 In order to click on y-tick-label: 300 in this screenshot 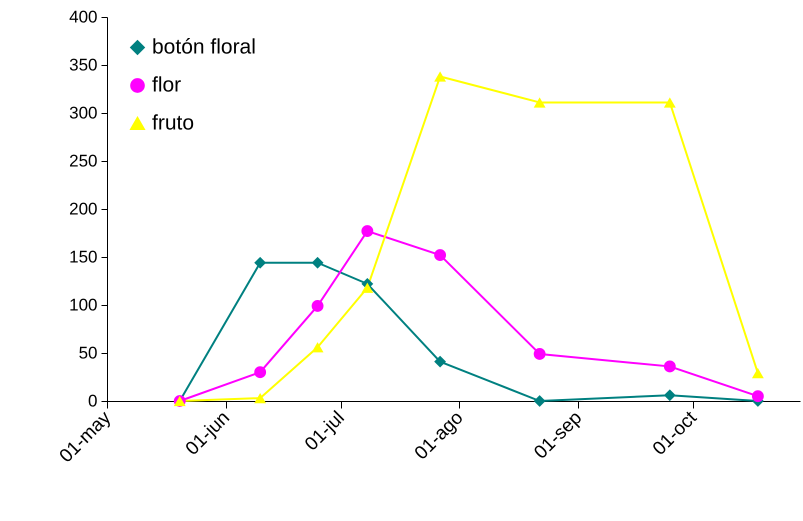, I will do `click(83, 113)`.